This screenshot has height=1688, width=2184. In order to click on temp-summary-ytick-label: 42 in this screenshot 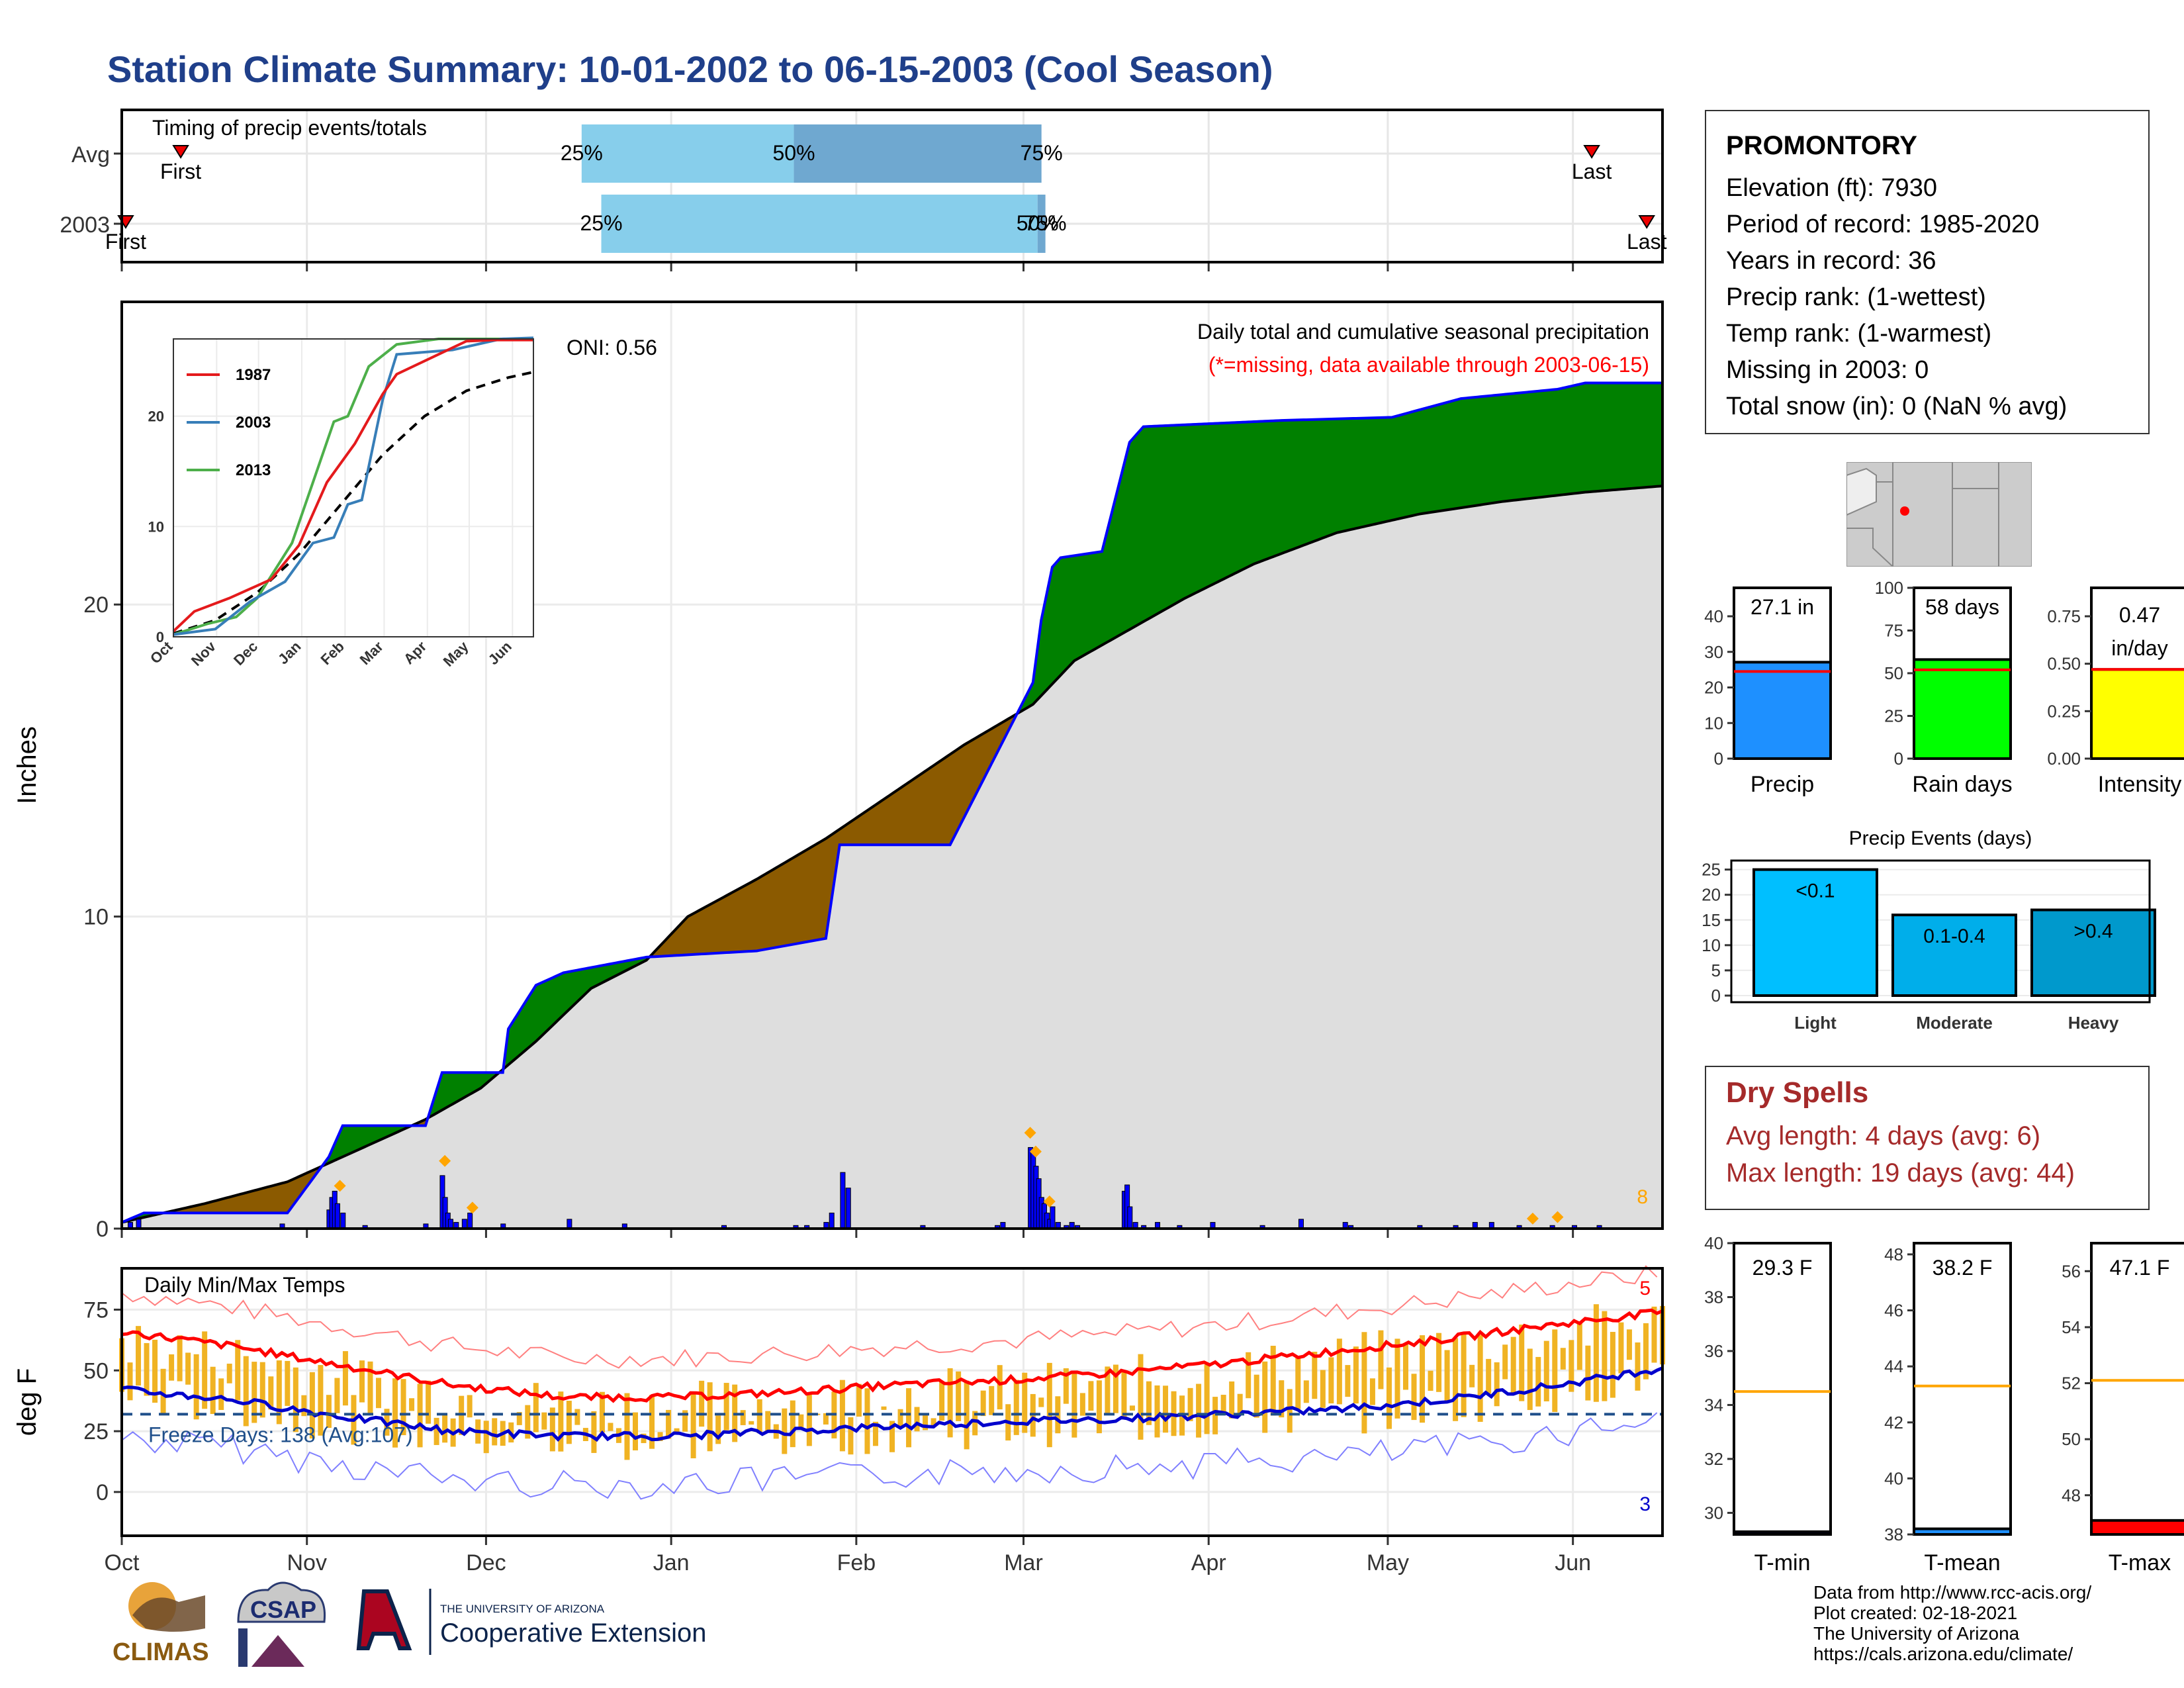, I will do `click(1894, 1422)`.